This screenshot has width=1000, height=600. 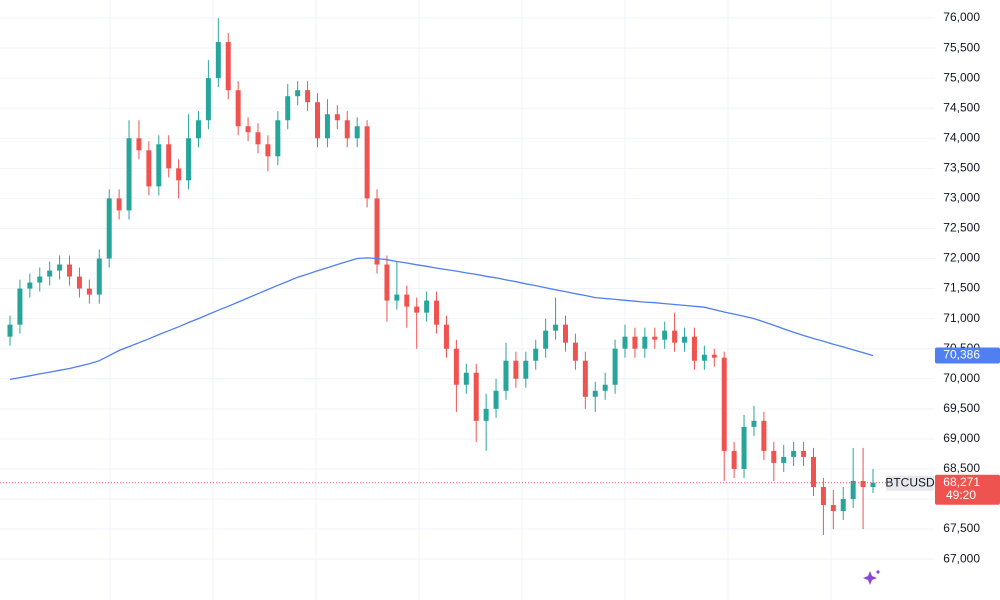 What do you see at coordinates (961, 408) in the screenshot?
I see `y-tick-label: 69,500` at bounding box center [961, 408].